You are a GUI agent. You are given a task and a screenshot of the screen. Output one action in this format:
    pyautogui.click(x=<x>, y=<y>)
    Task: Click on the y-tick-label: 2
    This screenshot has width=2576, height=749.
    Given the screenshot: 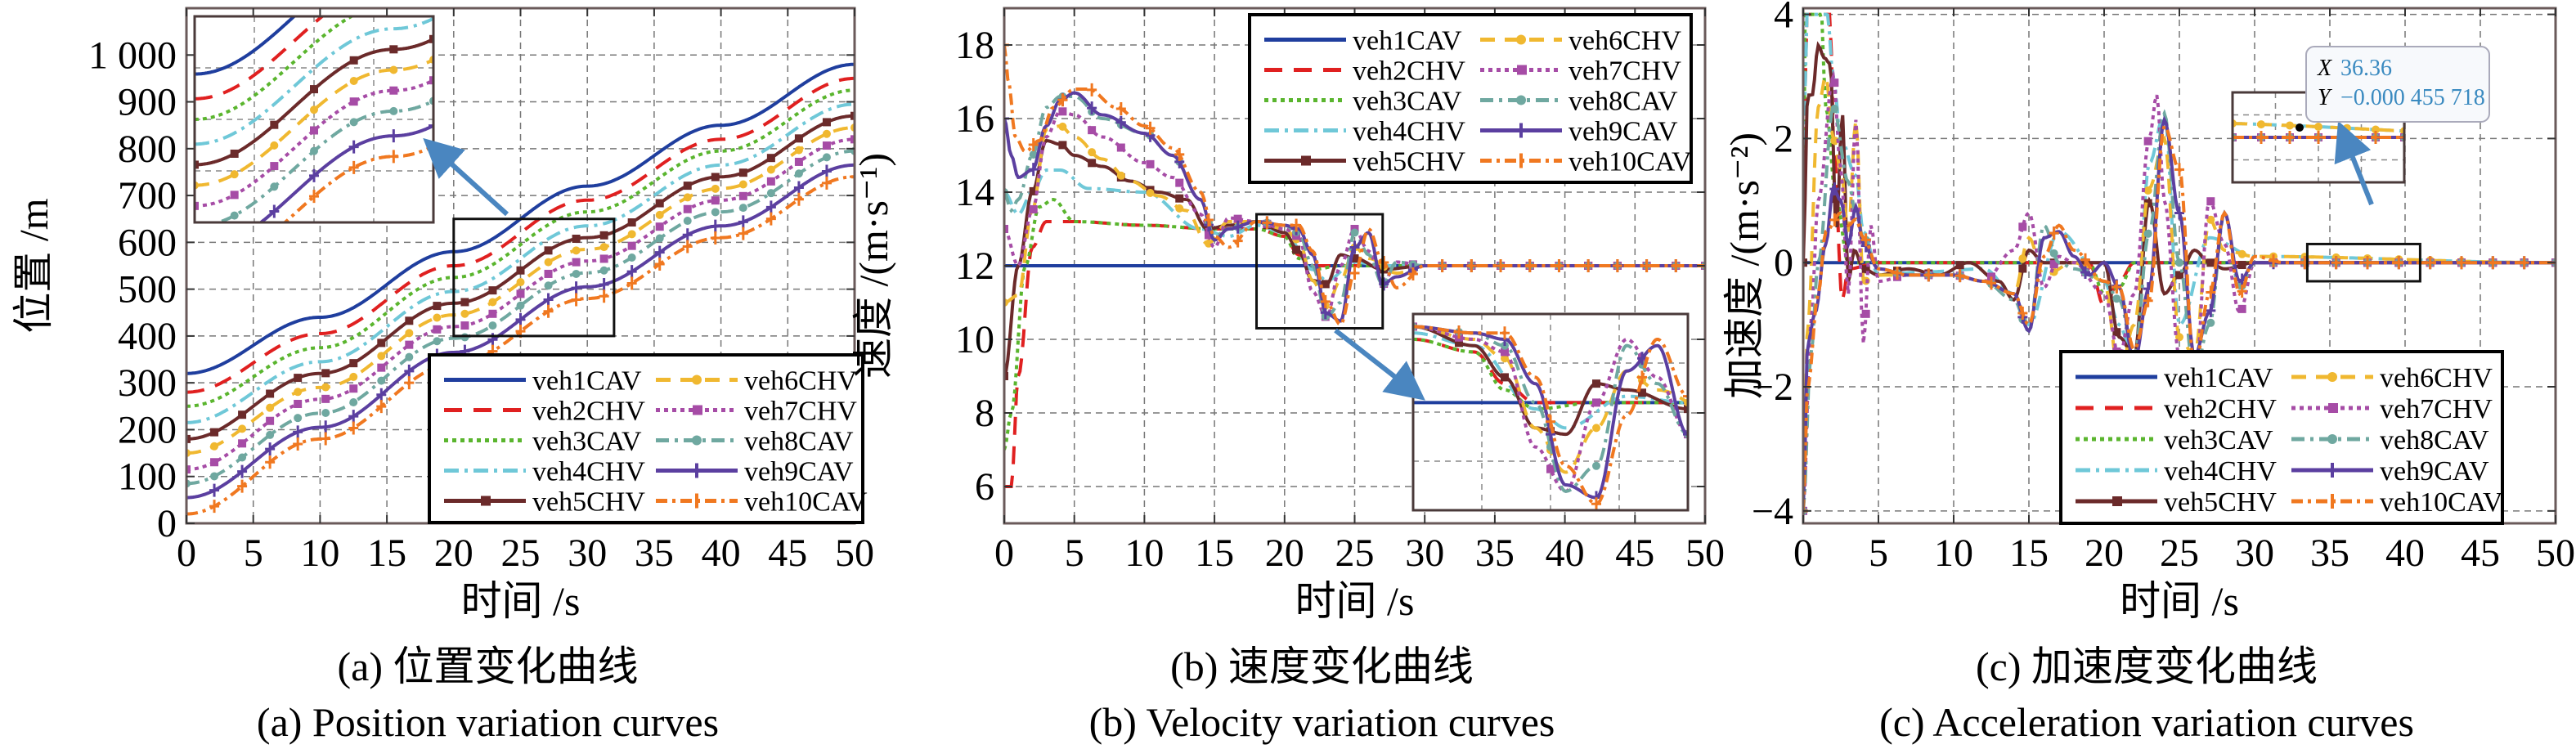 What is the action you would take?
    pyautogui.click(x=1783, y=138)
    